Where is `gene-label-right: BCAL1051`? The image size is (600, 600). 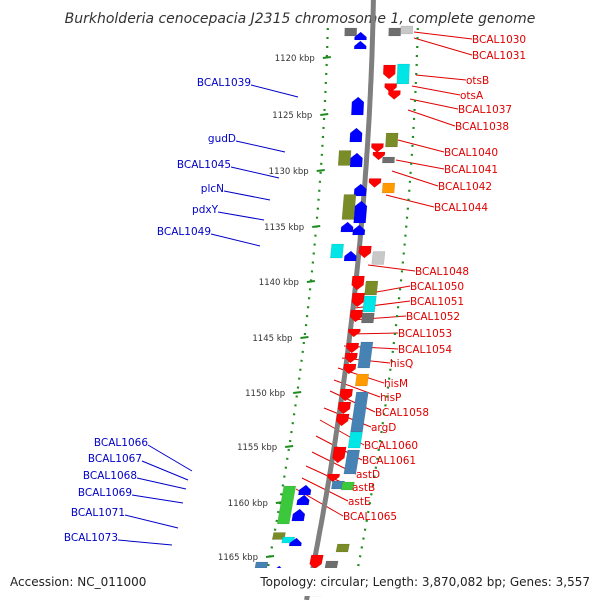 gene-label-right: BCAL1051 is located at coordinates (437, 302).